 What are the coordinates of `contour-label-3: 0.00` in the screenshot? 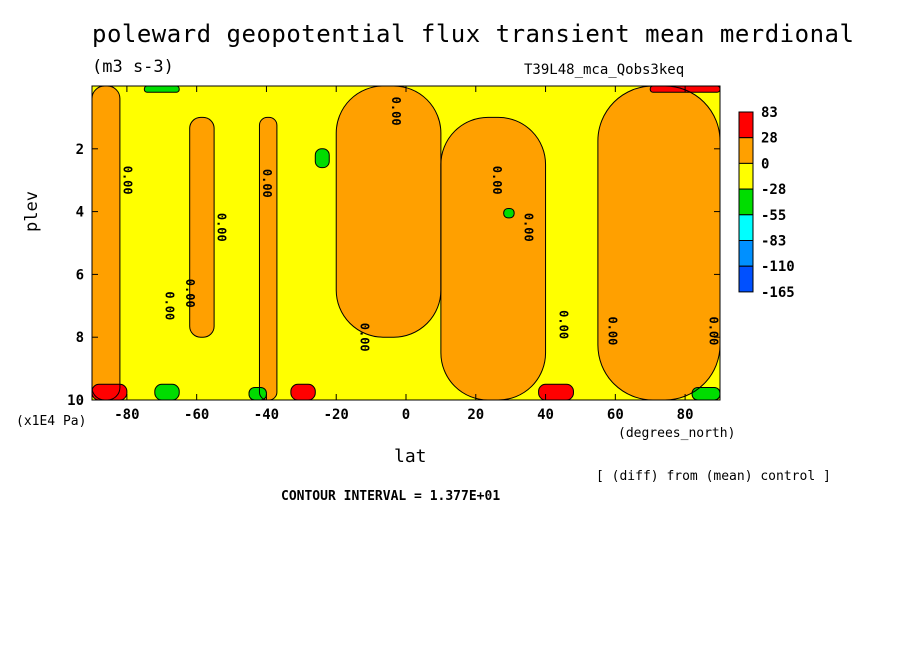 It's located at (222, 227).